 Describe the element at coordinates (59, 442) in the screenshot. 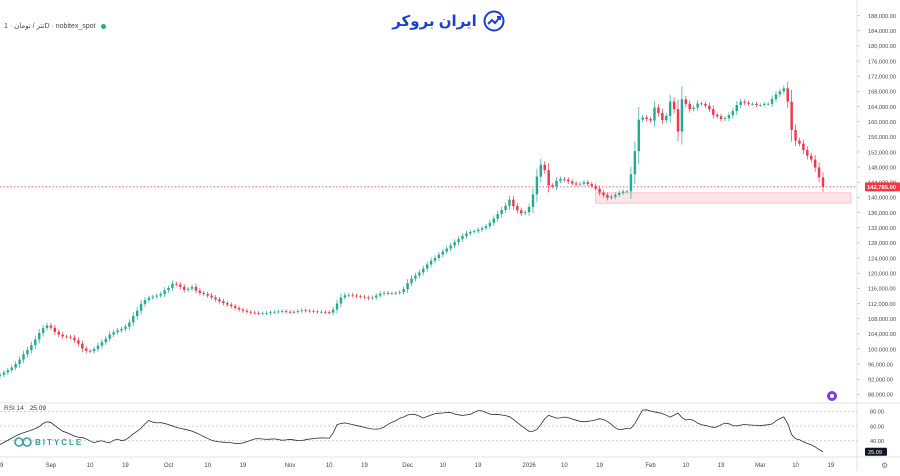

I see `bitycle-text: BITYCLE` at that location.